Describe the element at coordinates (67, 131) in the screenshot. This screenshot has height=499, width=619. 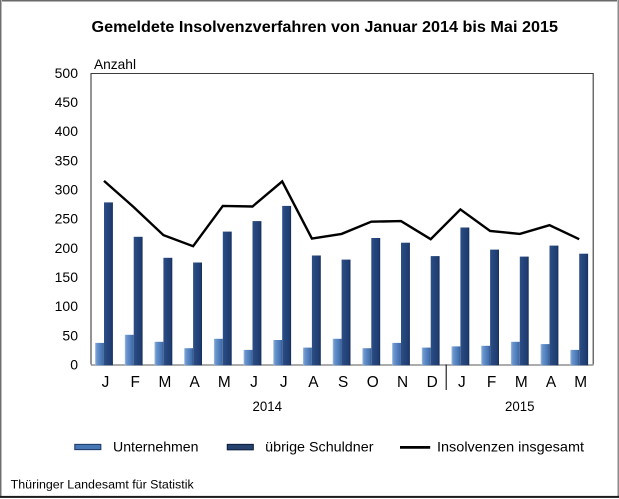
I see `svg-text: 400` at that location.